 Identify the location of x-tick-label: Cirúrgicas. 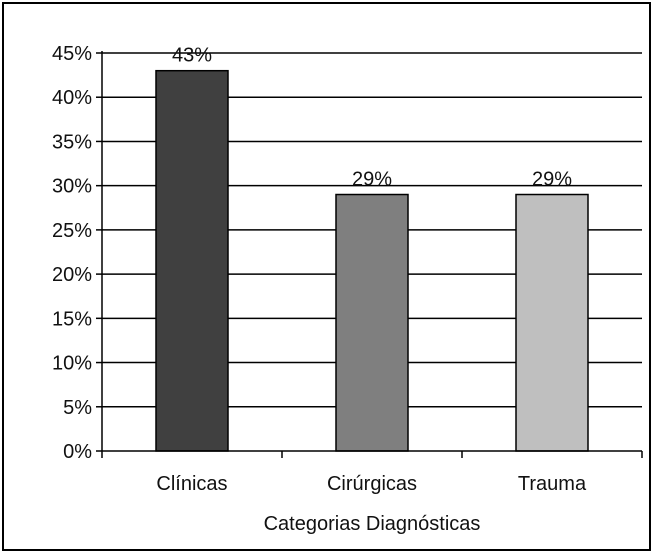
(372, 484).